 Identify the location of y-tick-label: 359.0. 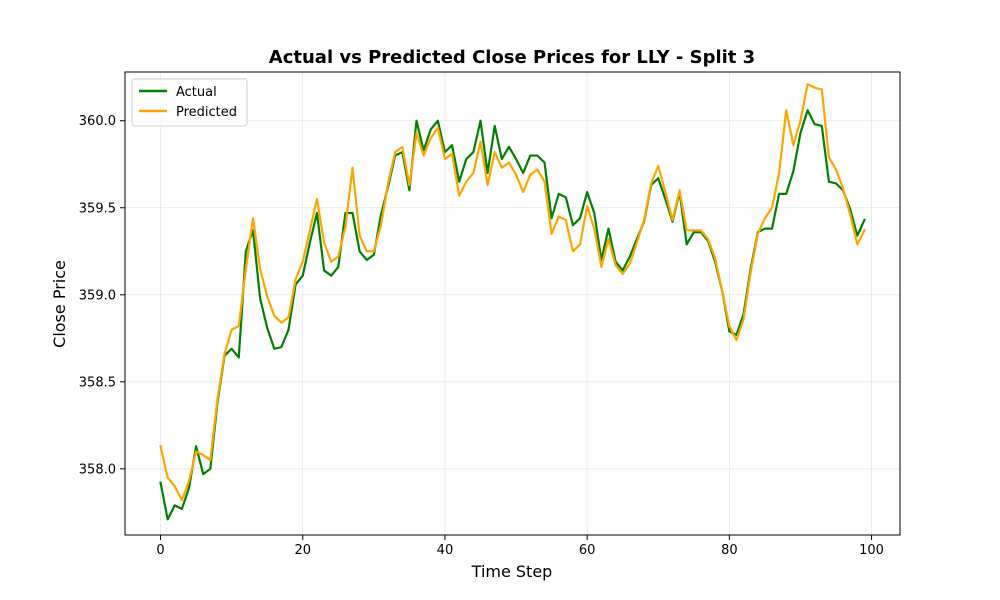
(97, 295).